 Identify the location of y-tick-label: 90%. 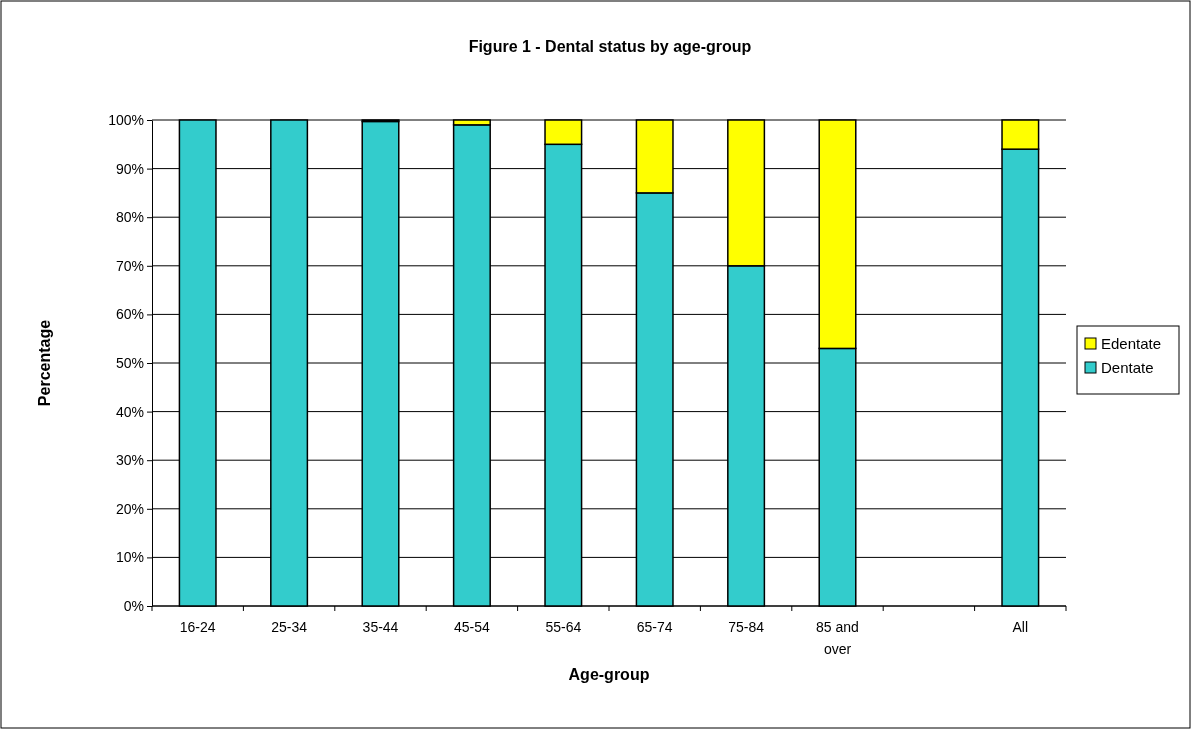
(129, 168).